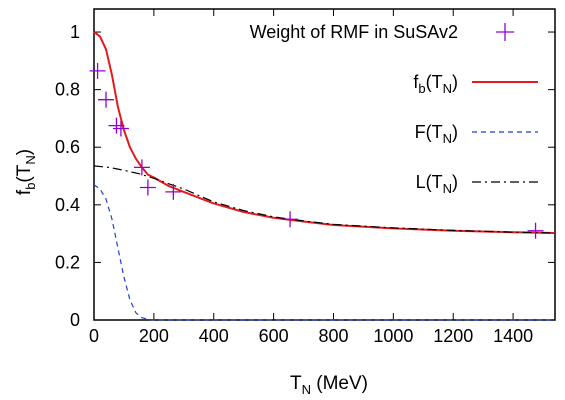 Image resolution: width=565 pixels, height=400 pixels. What do you see at coordinates (475, 84) in the screenshot?
I see `legend-entry: fb(TN)` at bounding box center [475, 84].